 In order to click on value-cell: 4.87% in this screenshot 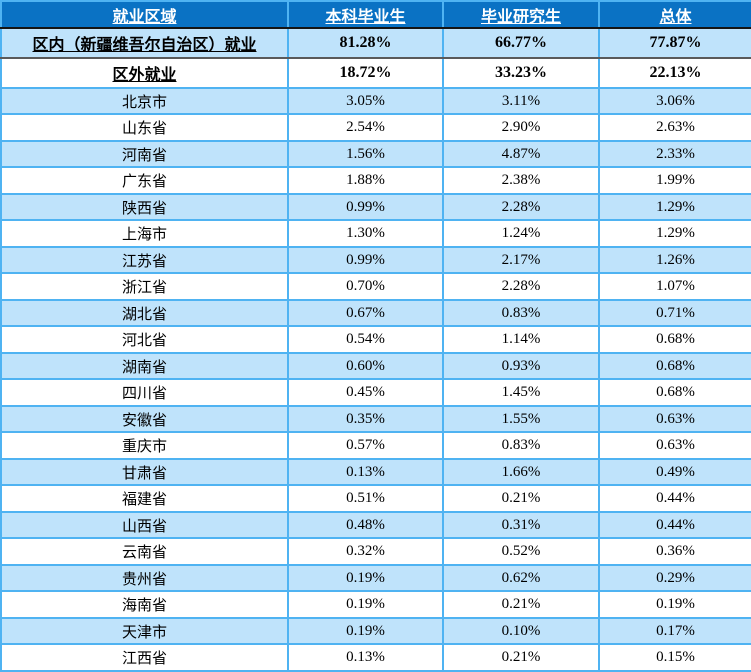, I will do `click(521, 154)`.